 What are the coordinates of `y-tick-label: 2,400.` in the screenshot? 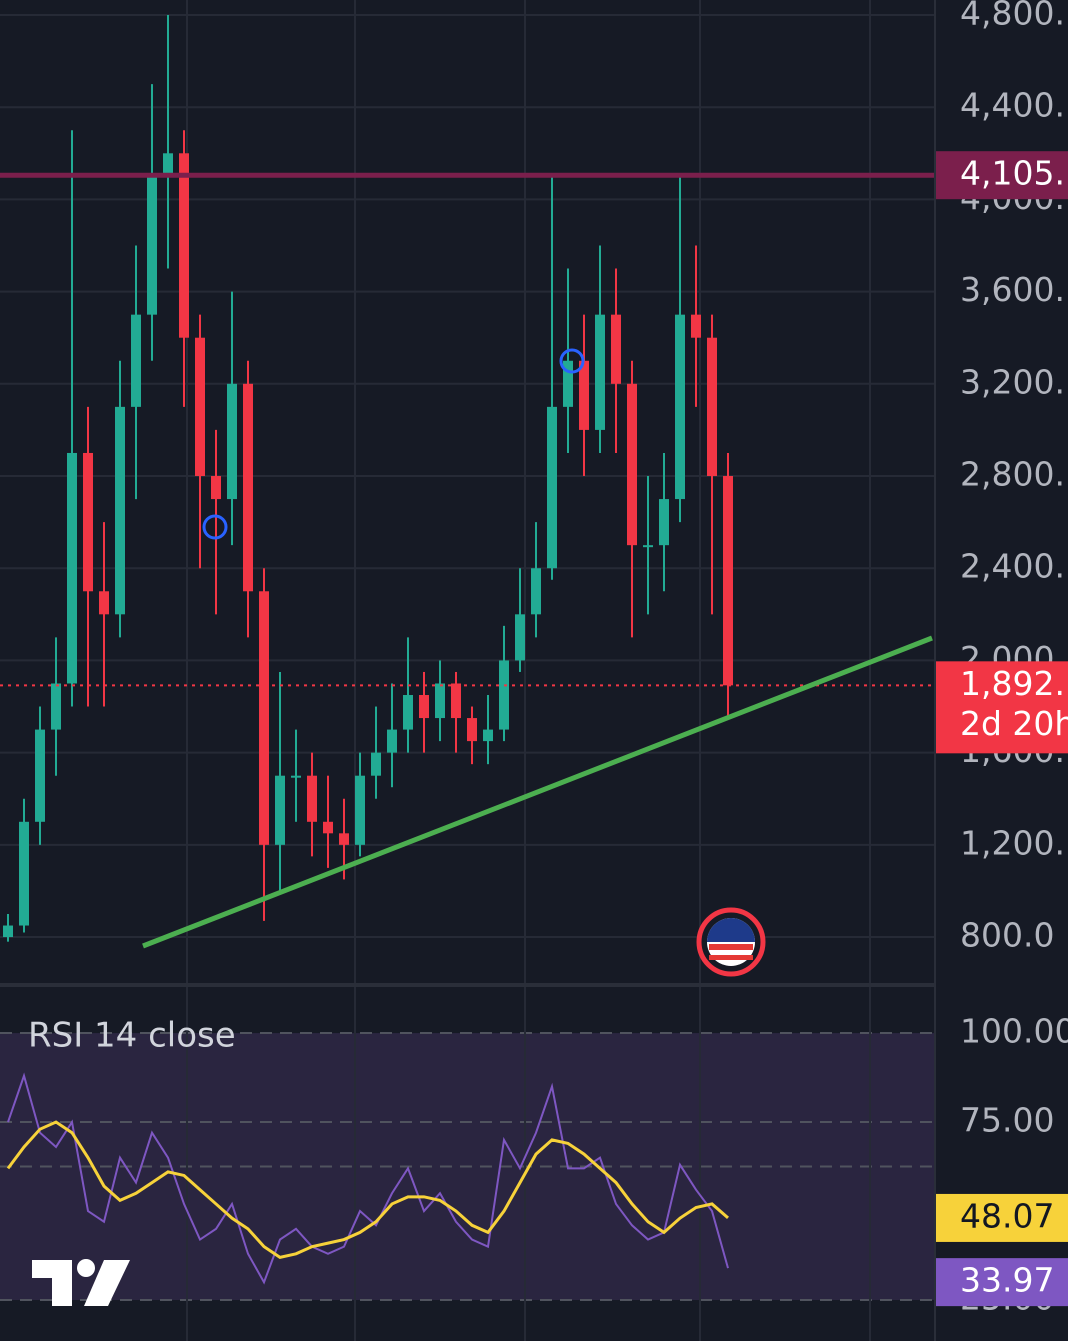 It's located at (1012, 566).